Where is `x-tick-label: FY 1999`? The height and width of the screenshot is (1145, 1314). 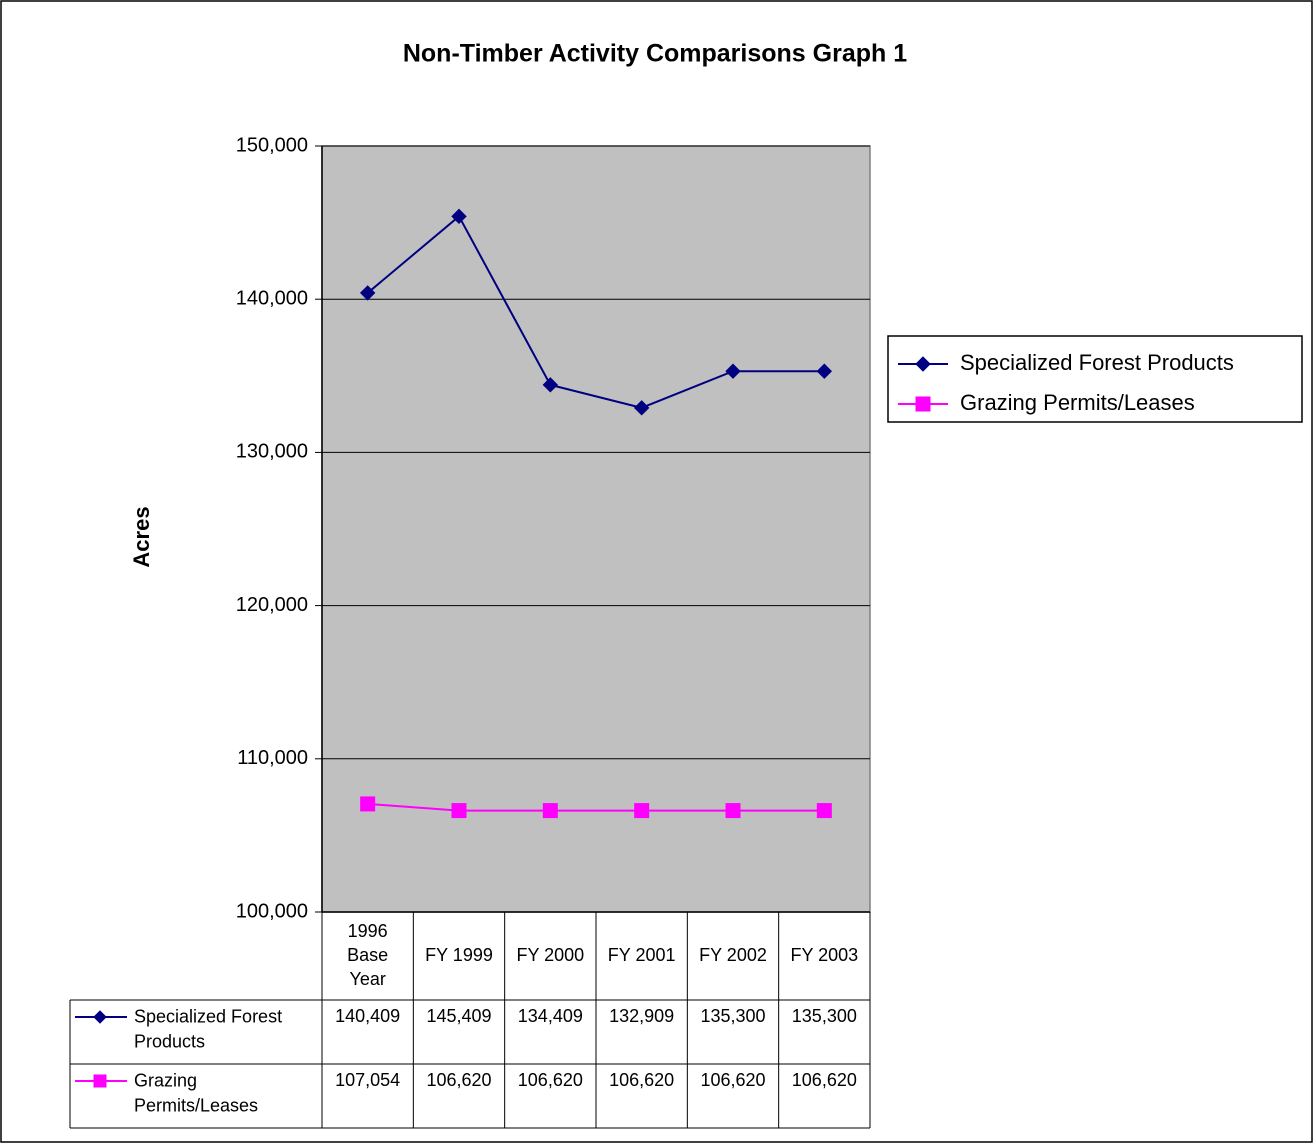 x-tick-label: FY 1999 is located at coordinates (459, 955).